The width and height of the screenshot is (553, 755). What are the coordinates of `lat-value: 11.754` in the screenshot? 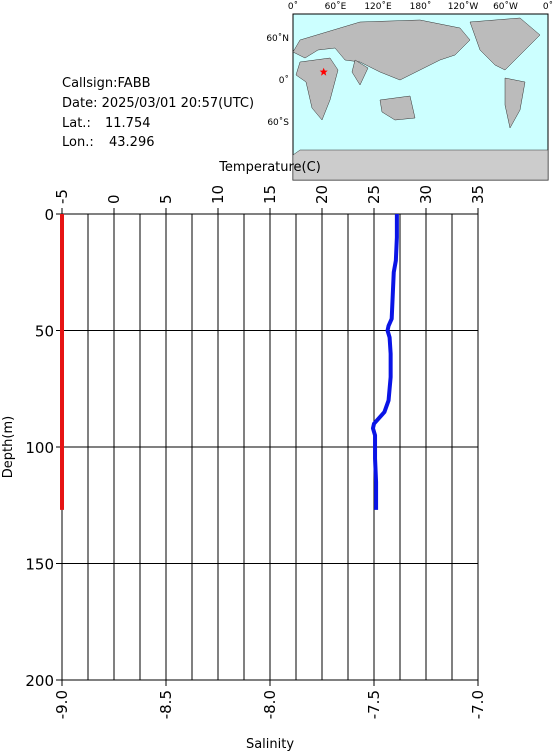 It's located at (128, 123).